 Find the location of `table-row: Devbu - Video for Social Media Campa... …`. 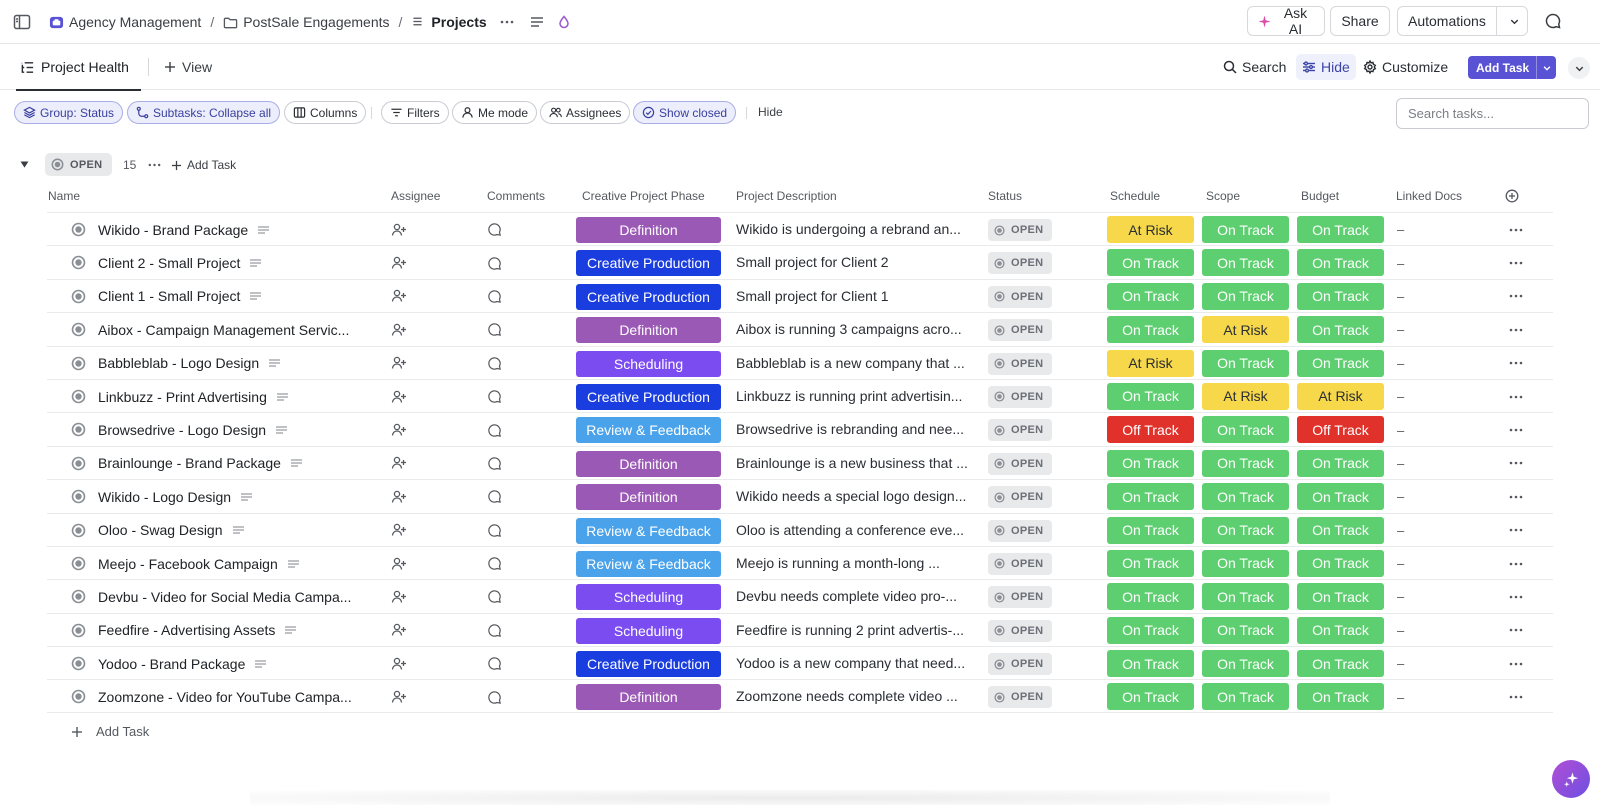

table-row: Devbu - Video for Social Media Campa... … is located at coordinates (800, 595).